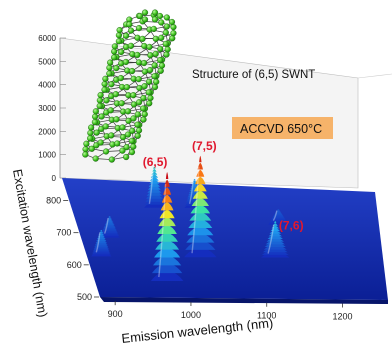  What do you see at coordinates (53, 201) in the screenshot?
I see `y-tick-label: 800` at bounding box center [53, 201].